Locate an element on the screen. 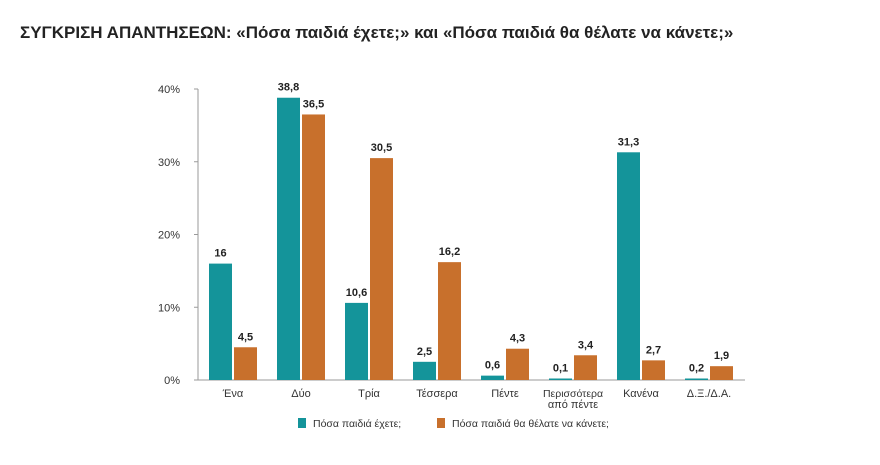 The width and height of the screenshot is (880, 465). category-label: Πέντε is located at coordinates (505, 394).